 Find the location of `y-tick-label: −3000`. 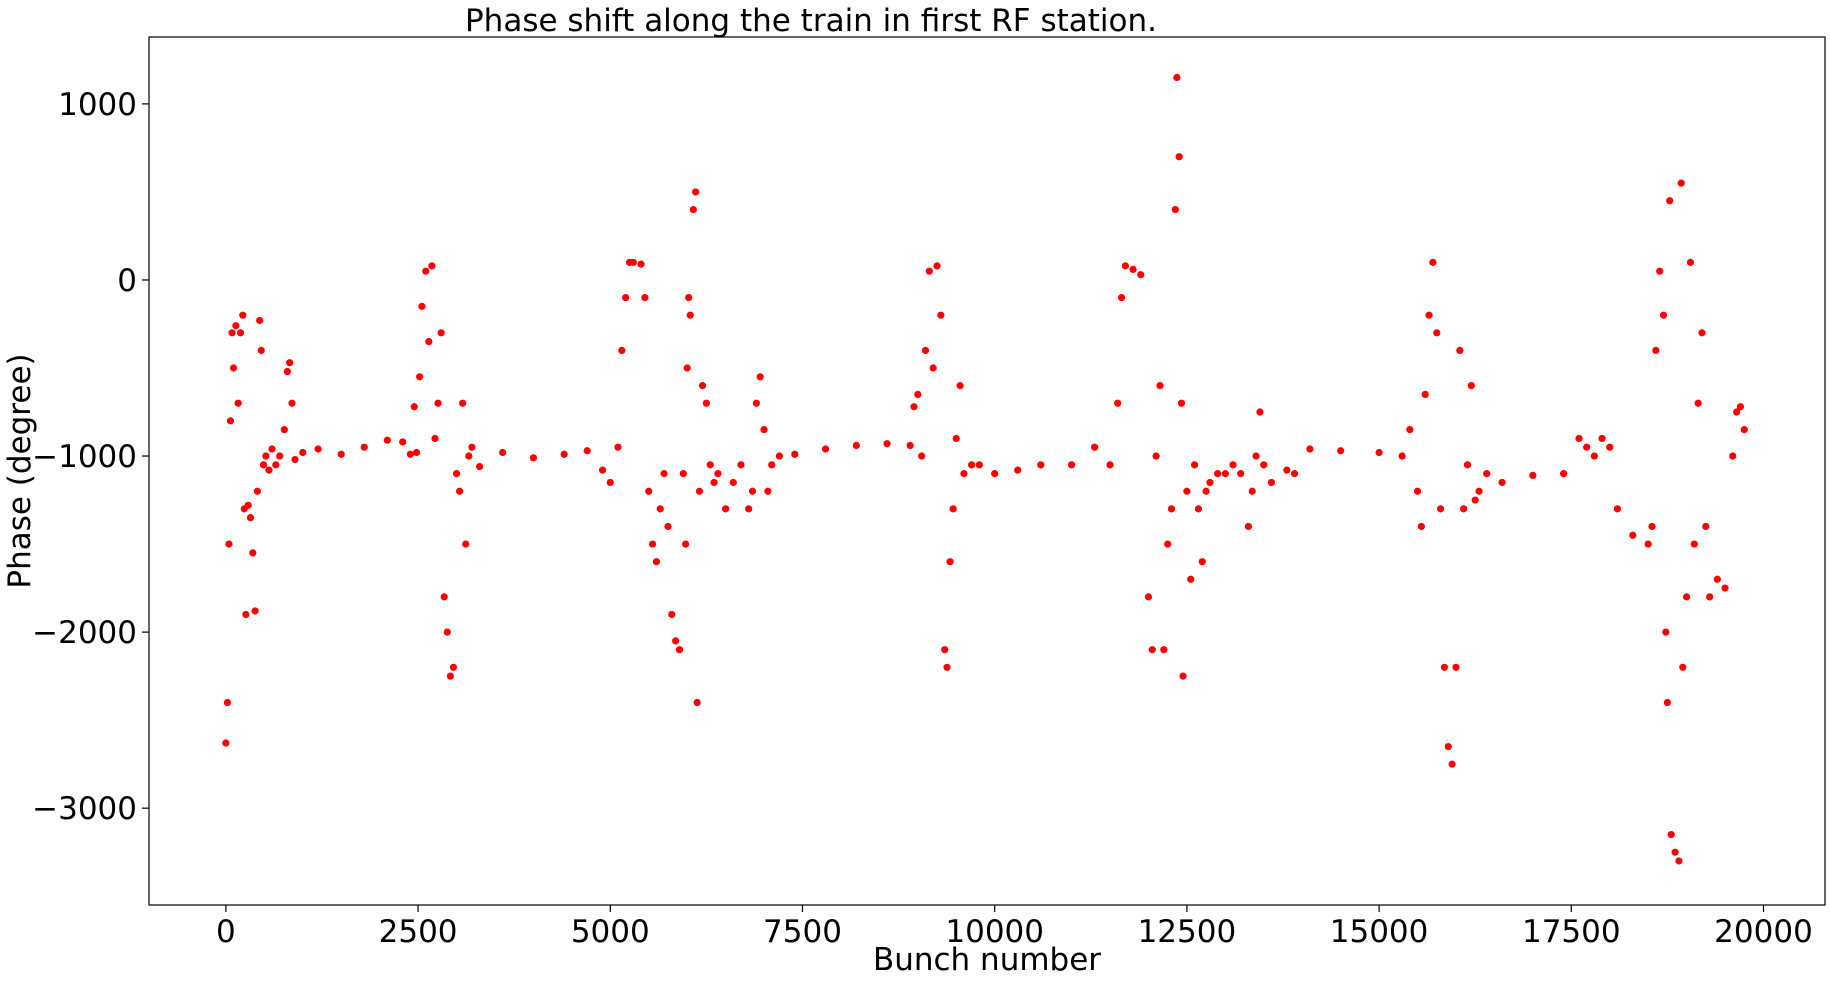

y-tick-label: −3000 is located at coordinates (84, 809).